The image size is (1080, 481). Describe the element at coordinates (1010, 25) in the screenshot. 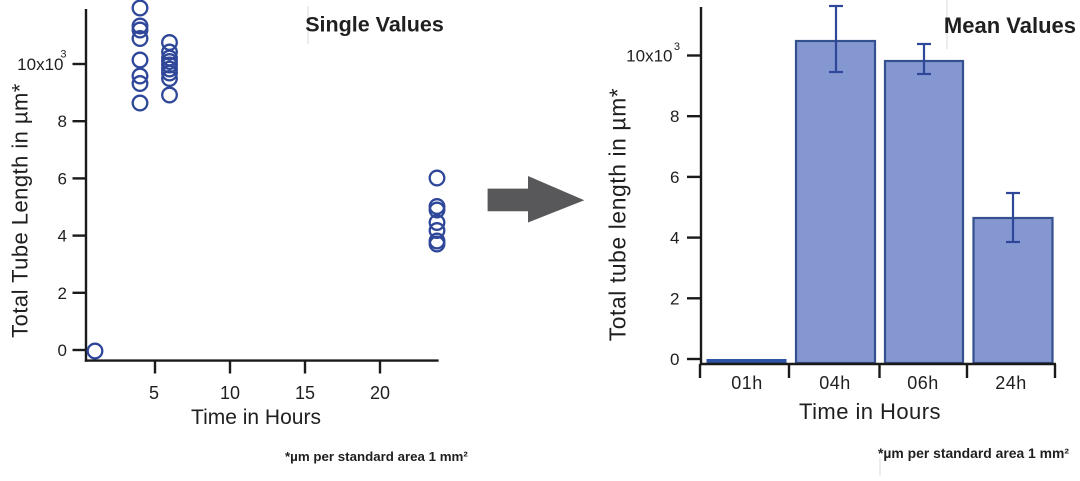

I see `svg-text: Mean Values` at that location.